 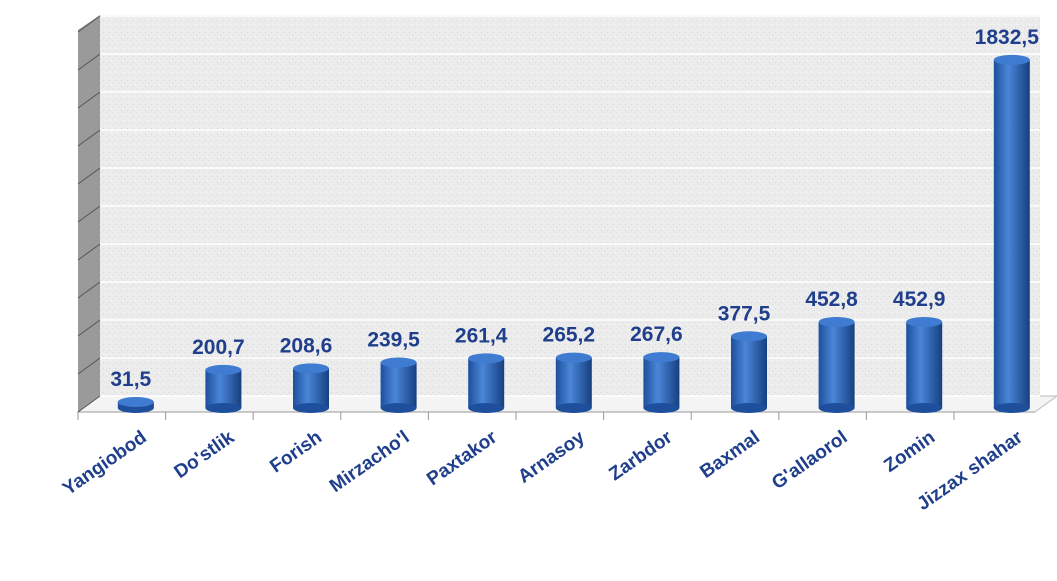 I want to click on x-tick-label: G'allaorol, so click(x=809, y=460).